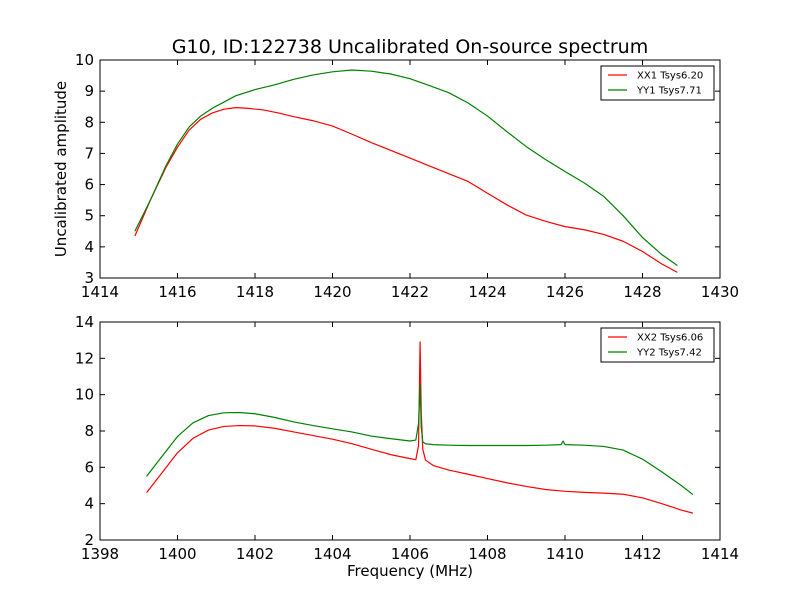 The height and width of the screenshot is (604, 800). I want to click on top-x-tick-label: 1422, so click(410, 292).